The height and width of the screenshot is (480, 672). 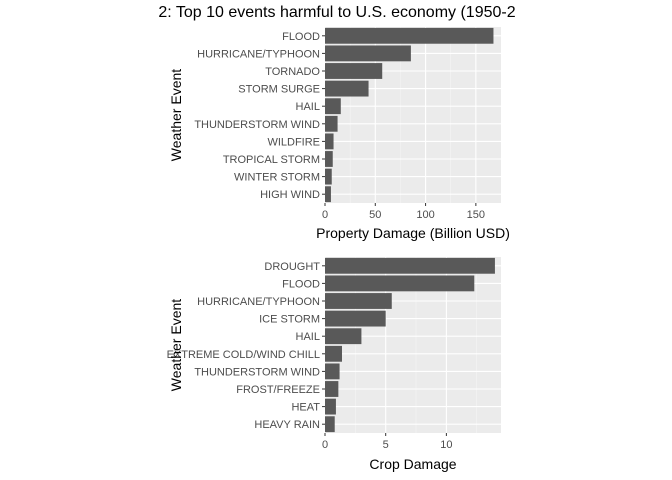 What do you see at coordinates (293, 142) in the screenshot?
I see `y-tick-label: WILDFIRE` at bounding box center [293, 142].